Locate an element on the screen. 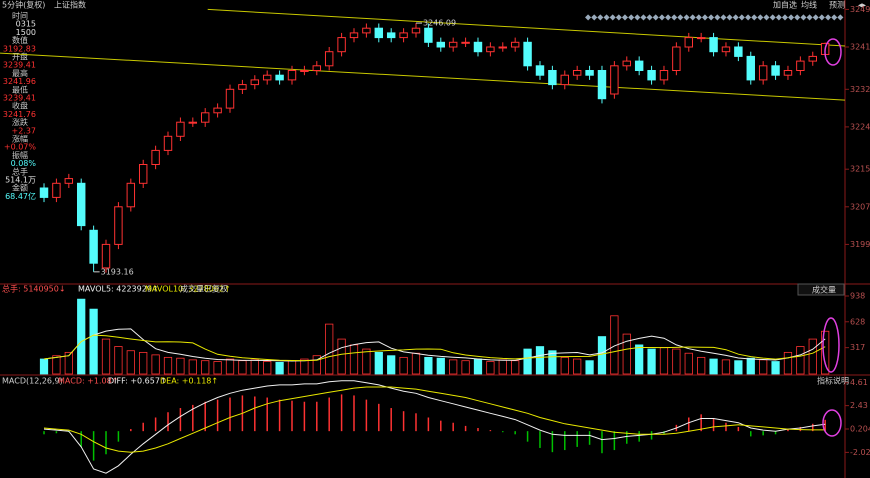 The width and height of the screenshot is (870, 478). volume-total: 总手: 5140950↓ is located at coordinates (34, 289).